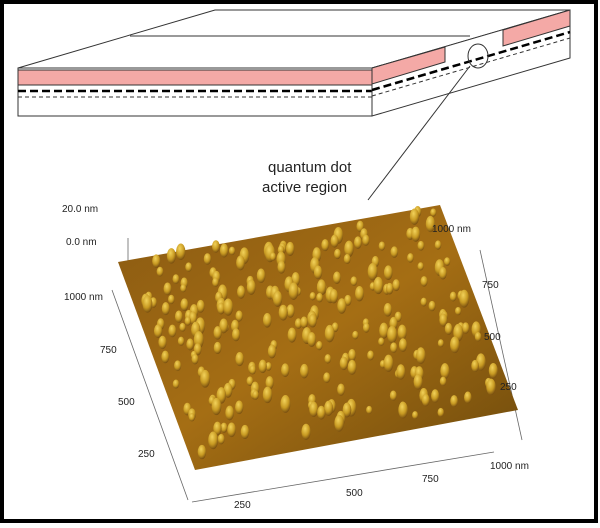 The height and width of the screenshot is (528, 600). What do you see at coordinates (310, 167) in the screenshot?
I see `callout-label: quantum dot` at bounding box center [310, 167].